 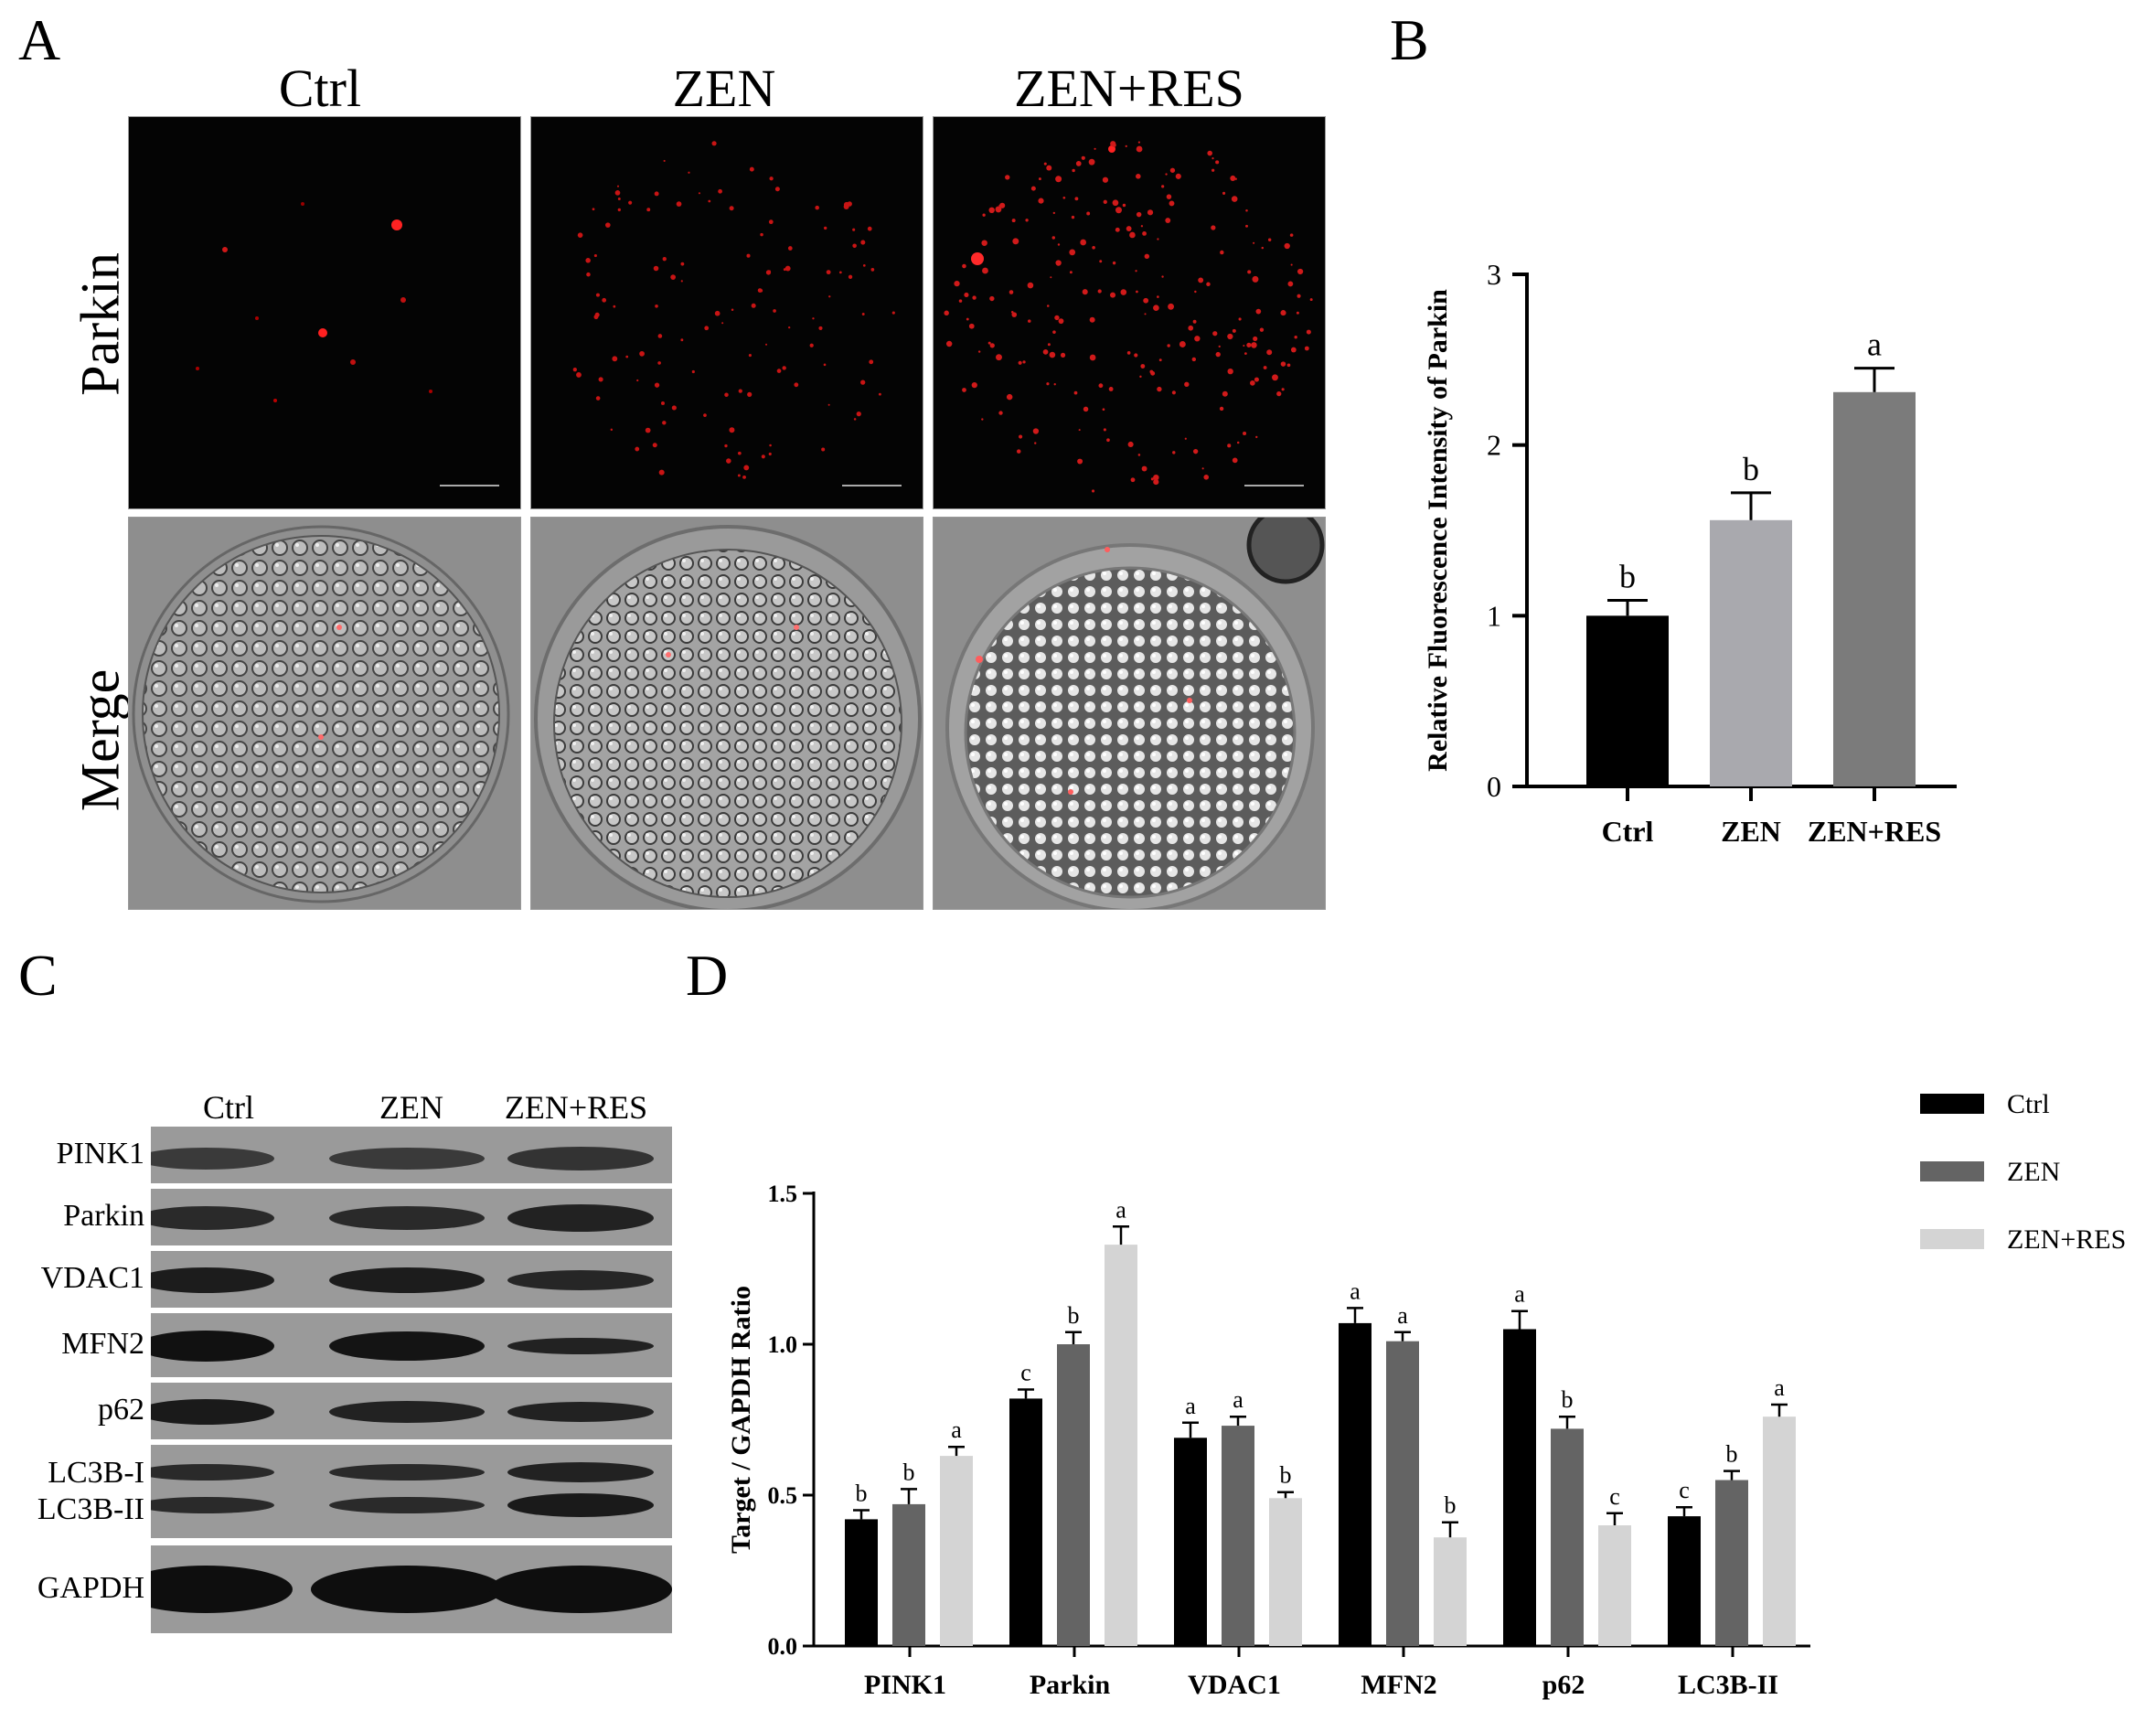 I want to click on legend-swatch-ctrl, so click(x=1952, y=1104).